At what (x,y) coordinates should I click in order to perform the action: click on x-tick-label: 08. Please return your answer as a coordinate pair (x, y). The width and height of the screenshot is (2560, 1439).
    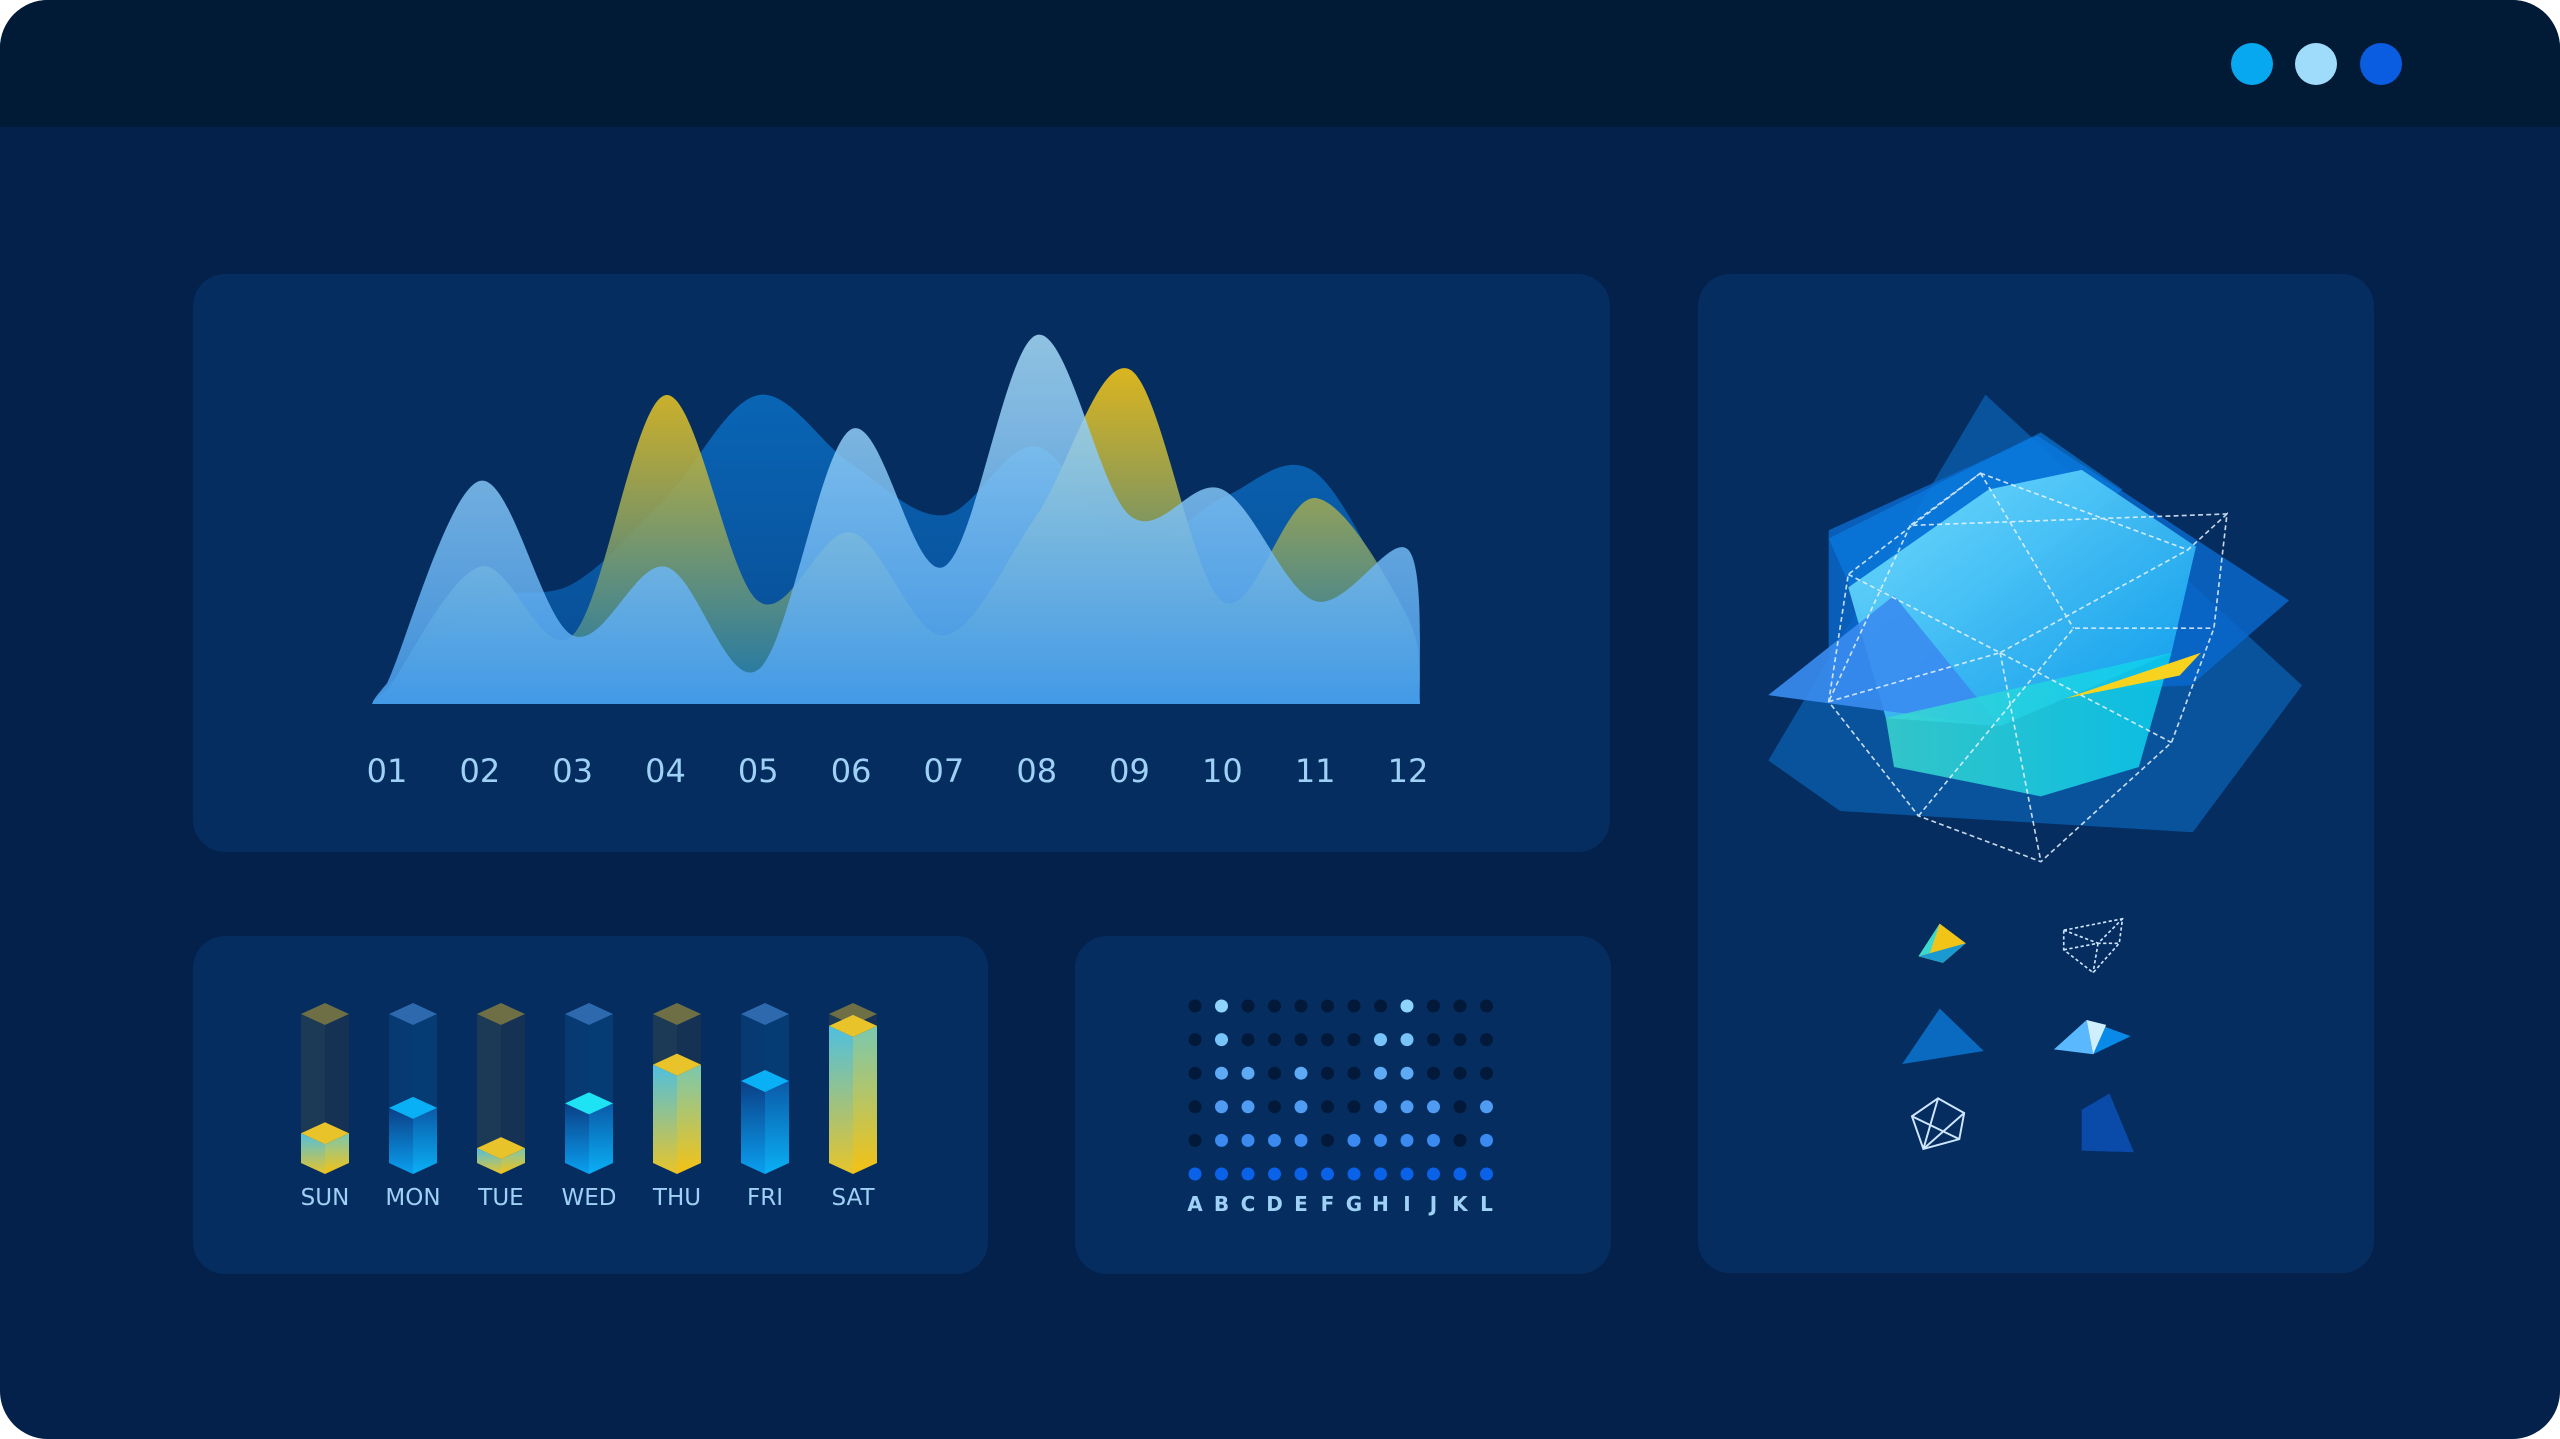
    Looking at the image, I should click on (1036, 771).